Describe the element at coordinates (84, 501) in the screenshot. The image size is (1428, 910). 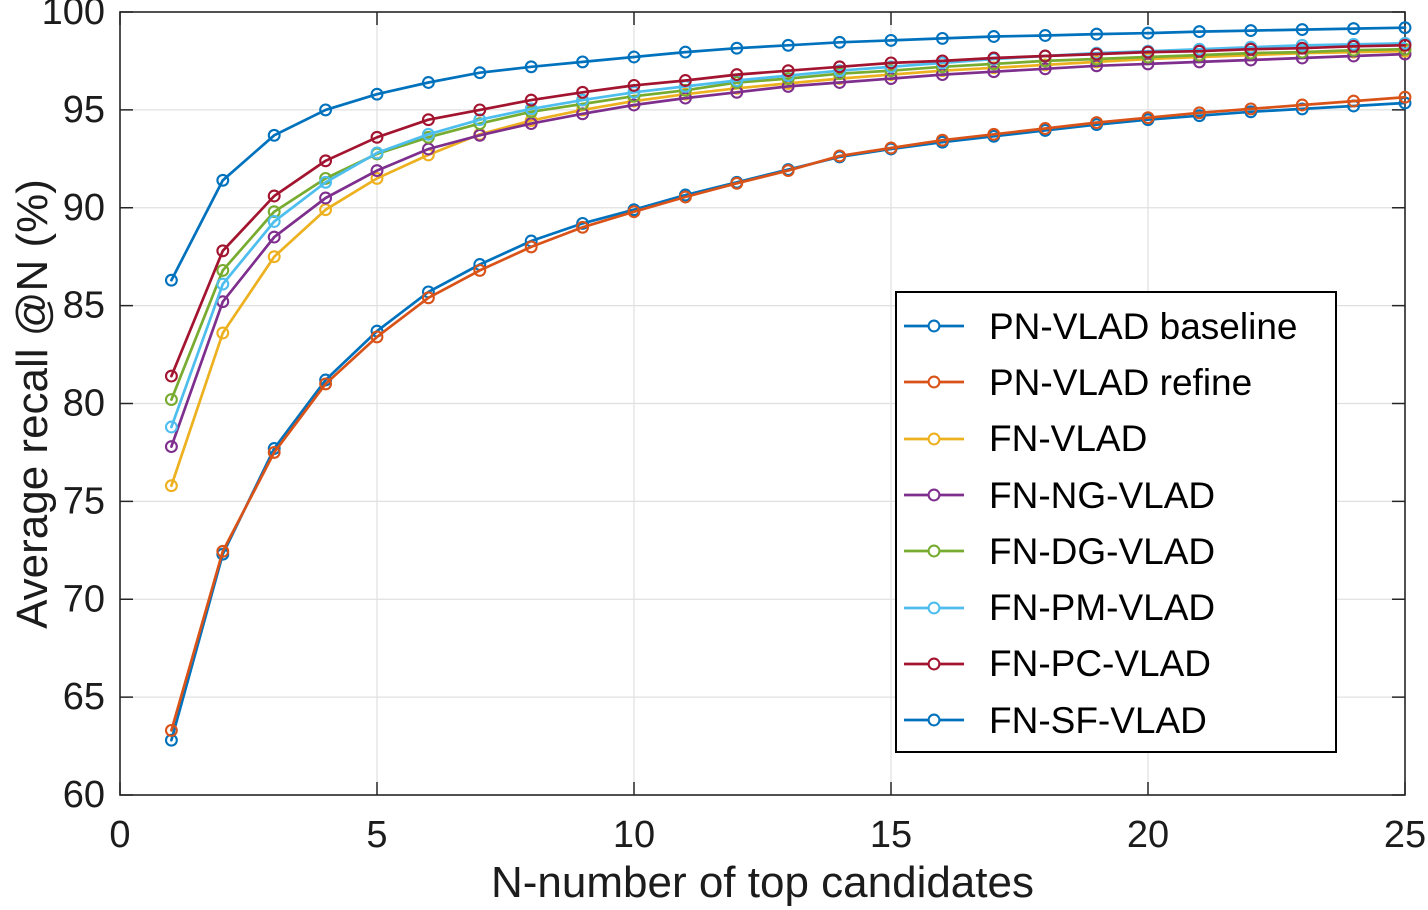
I see `y-tick-label: 75` at that location.